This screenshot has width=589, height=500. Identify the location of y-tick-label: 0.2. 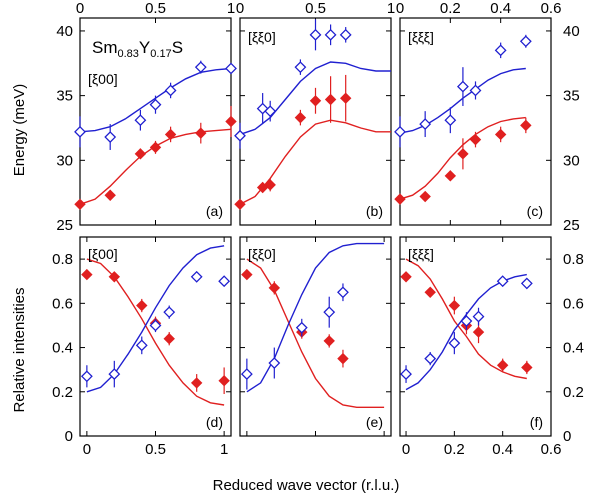
(573, 392).